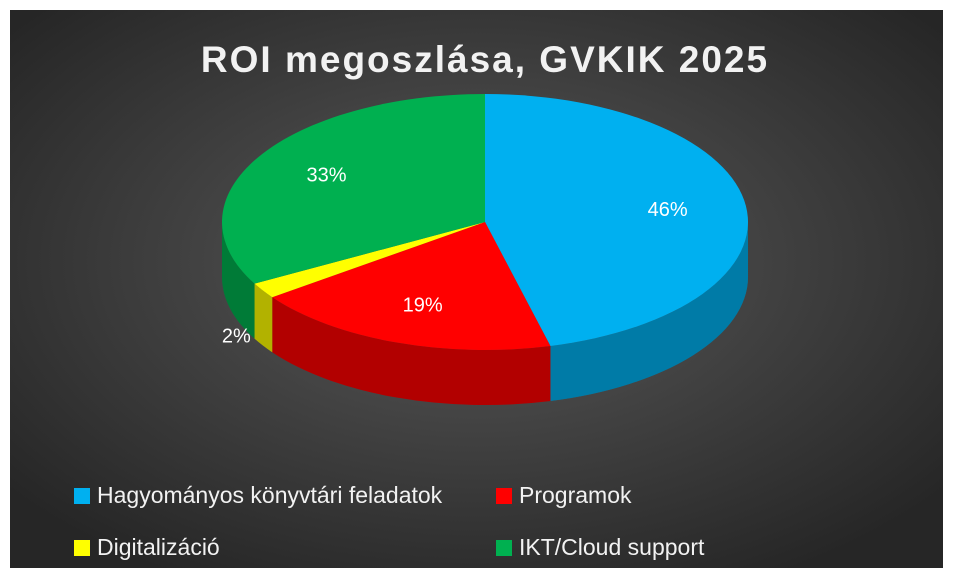 This screenshot has height=578, width=953. I want to click on legend-label: IKT/Cloud support, so click(612, 547).